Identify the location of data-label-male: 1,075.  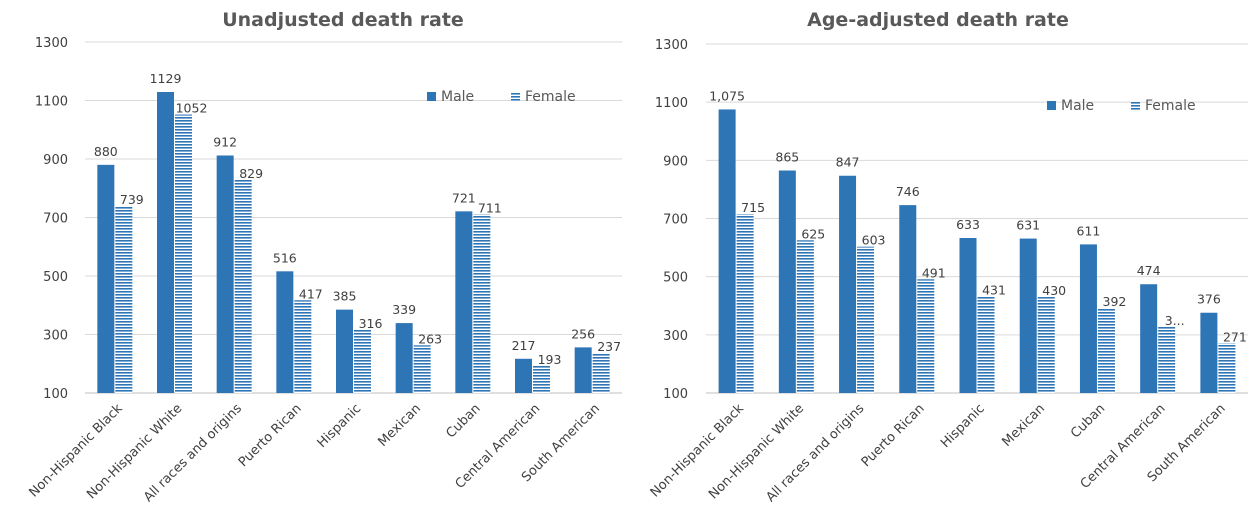
(727, 95).